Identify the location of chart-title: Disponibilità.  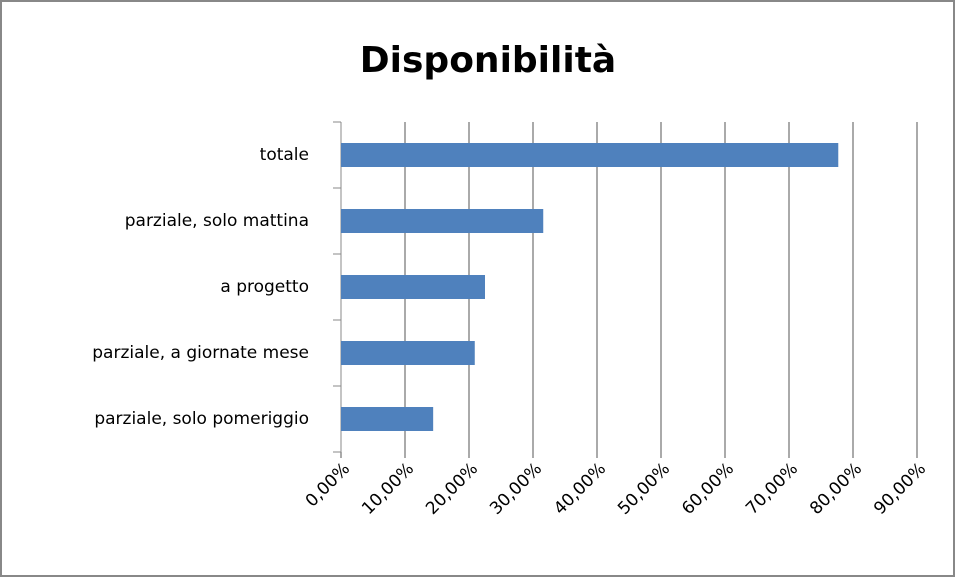
(488, 60).